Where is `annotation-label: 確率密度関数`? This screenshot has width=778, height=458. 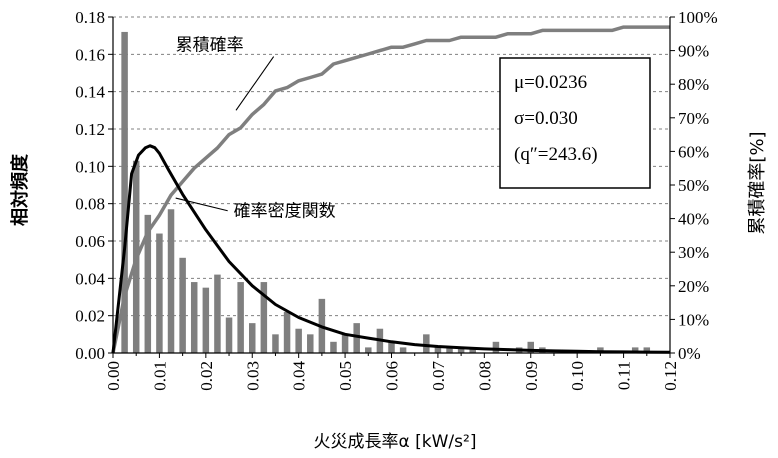
annotation-label: 確率密度関数 is located at coordinates (285, 212).